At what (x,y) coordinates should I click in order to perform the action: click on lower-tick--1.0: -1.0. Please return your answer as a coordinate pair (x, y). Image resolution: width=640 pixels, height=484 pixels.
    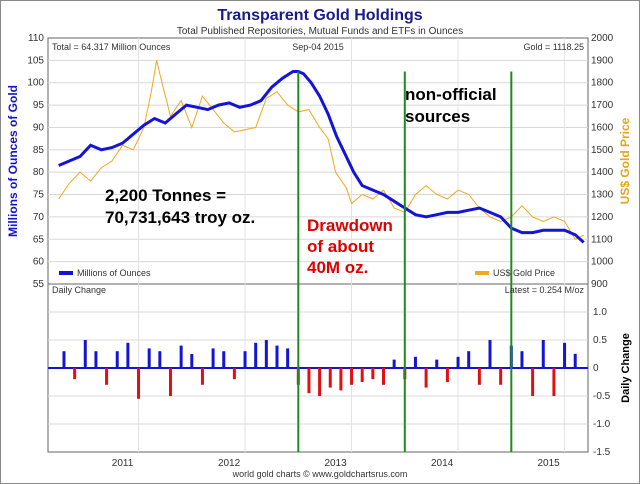
    Looking at the image, I should click on (602, 424).